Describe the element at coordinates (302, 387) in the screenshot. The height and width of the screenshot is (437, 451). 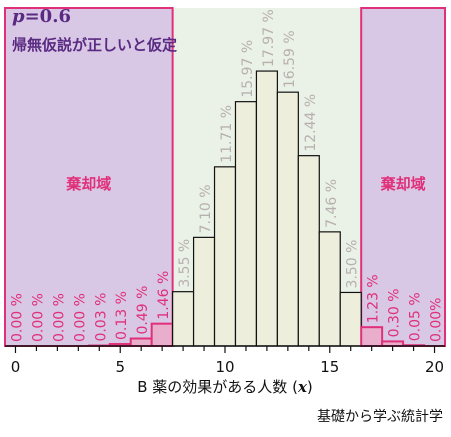
I see `x-axis-variable: x` at that location.